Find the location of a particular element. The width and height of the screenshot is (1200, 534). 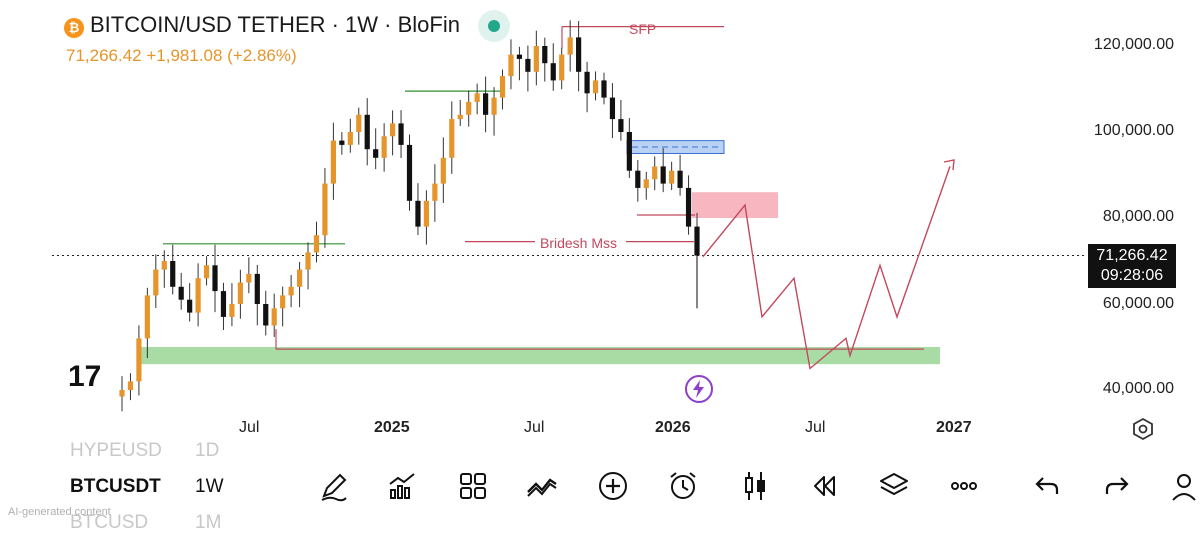

watchlist-interval: 1D is located at coordinates (207, 450).